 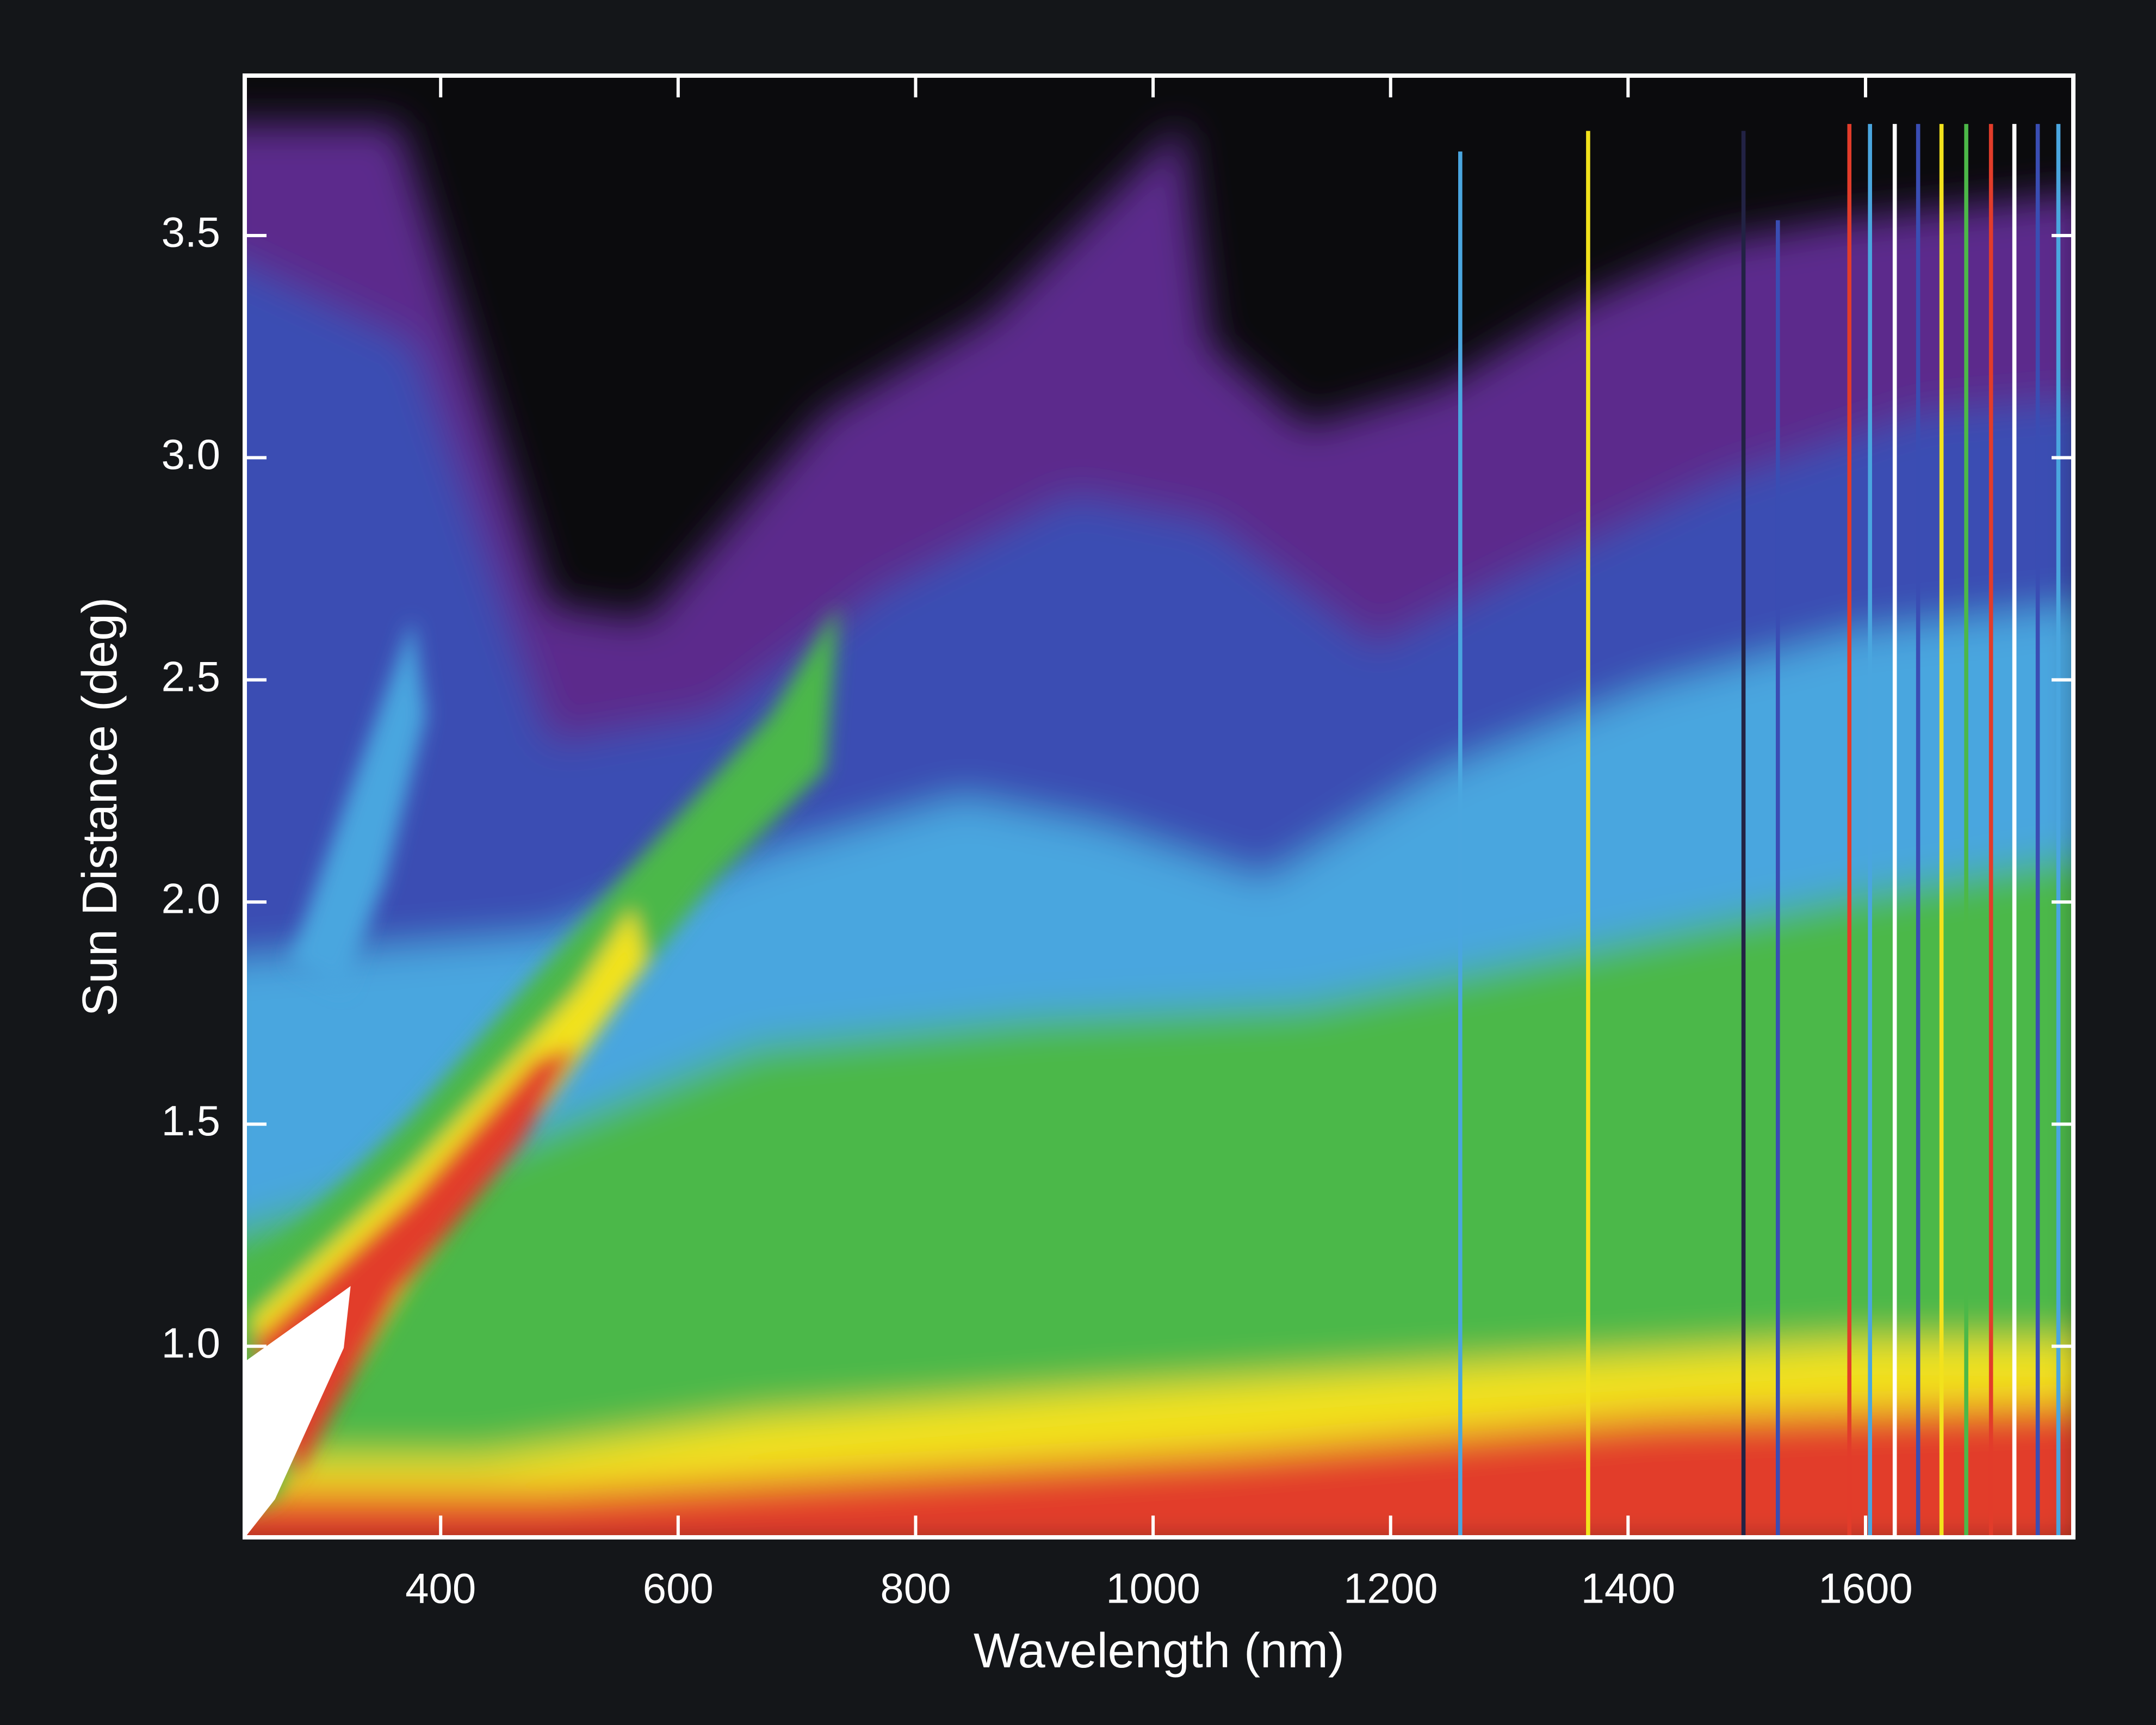 I want to click on y-axis-title: Sun Distance (deg), so click(x=100, y=806).